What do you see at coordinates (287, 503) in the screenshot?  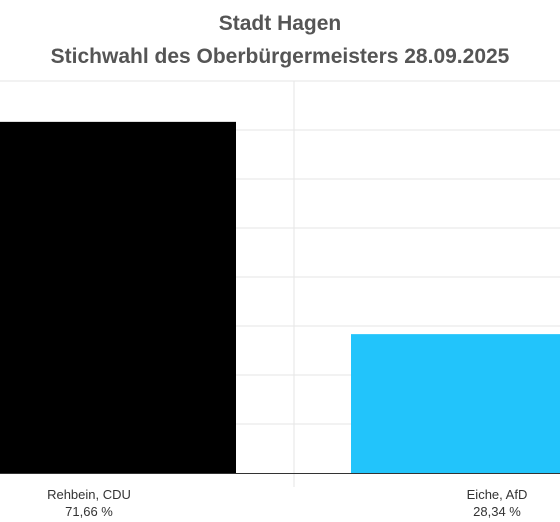 I see `category-labels: Rehbein, CDU 71,66 % Eiche, AfD 28,34 %` at bounding box center [287, 503].